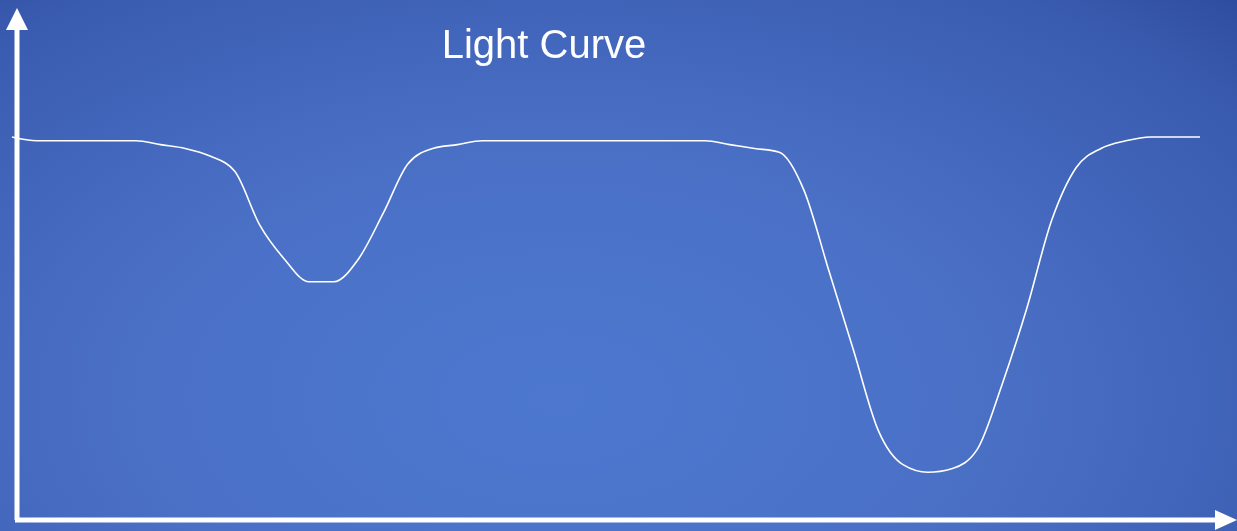 Image resolution: width=1237 pixels, height=531 pixels. I want to click on chart-title: Light Curve, so click(544, 44).